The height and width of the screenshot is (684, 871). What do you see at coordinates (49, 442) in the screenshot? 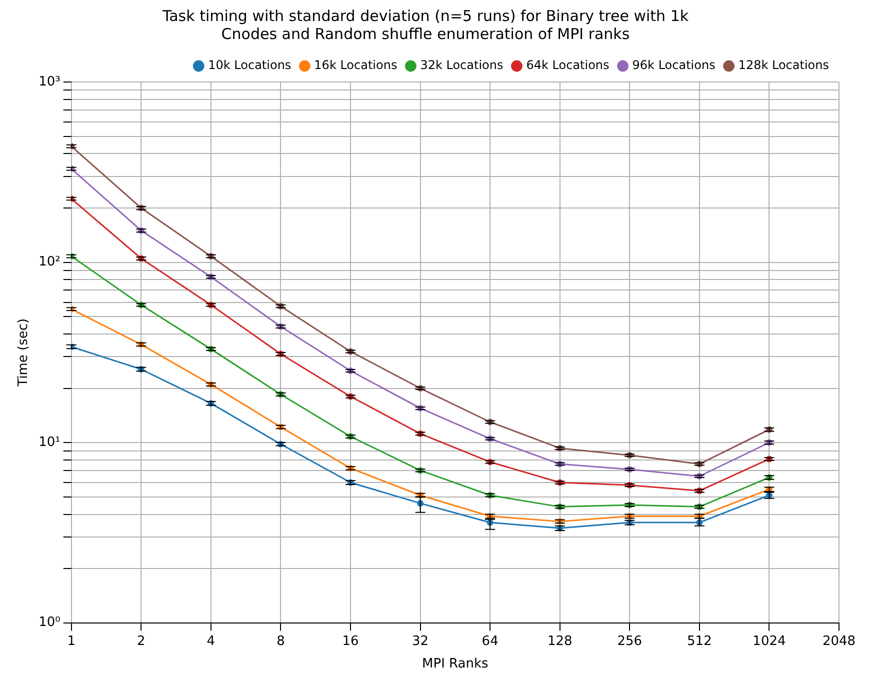
I see `y-tick-label: 10¹` at bounding box center [49, 442].